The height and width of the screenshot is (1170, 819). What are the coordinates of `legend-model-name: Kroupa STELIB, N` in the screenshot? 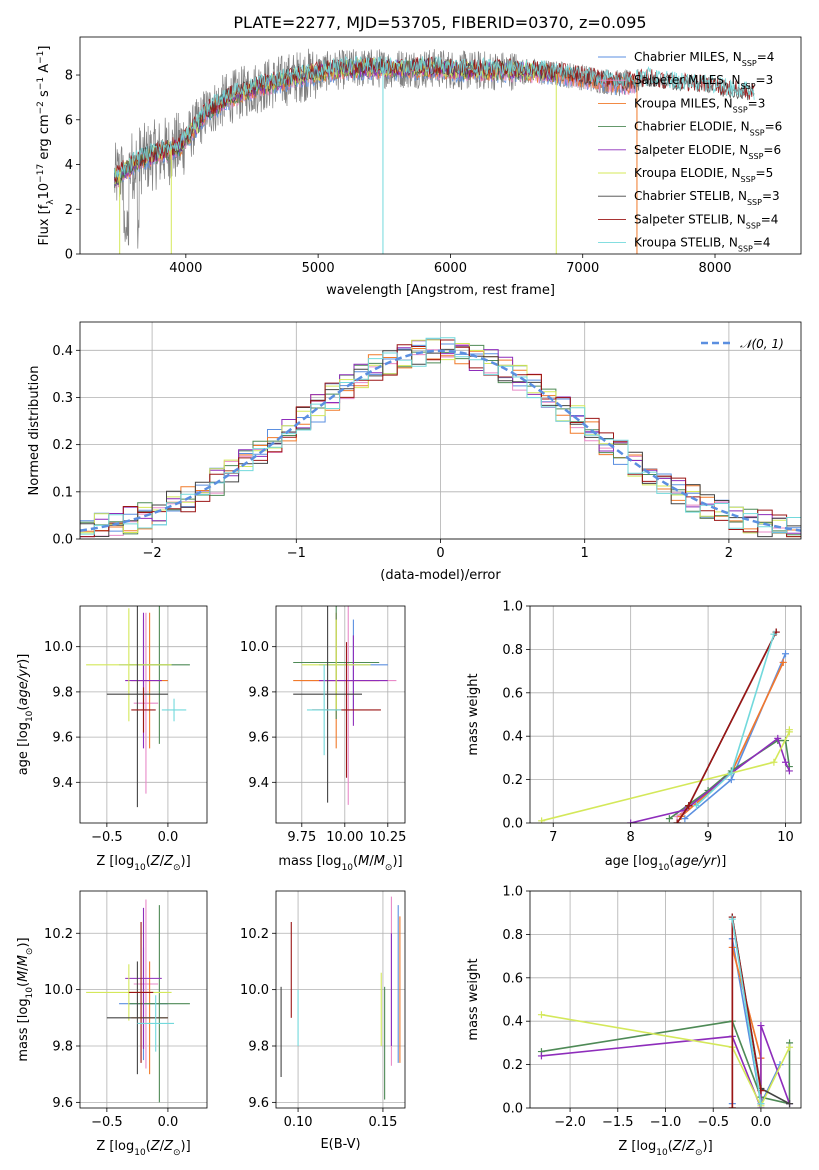 It's located at (686, 243).